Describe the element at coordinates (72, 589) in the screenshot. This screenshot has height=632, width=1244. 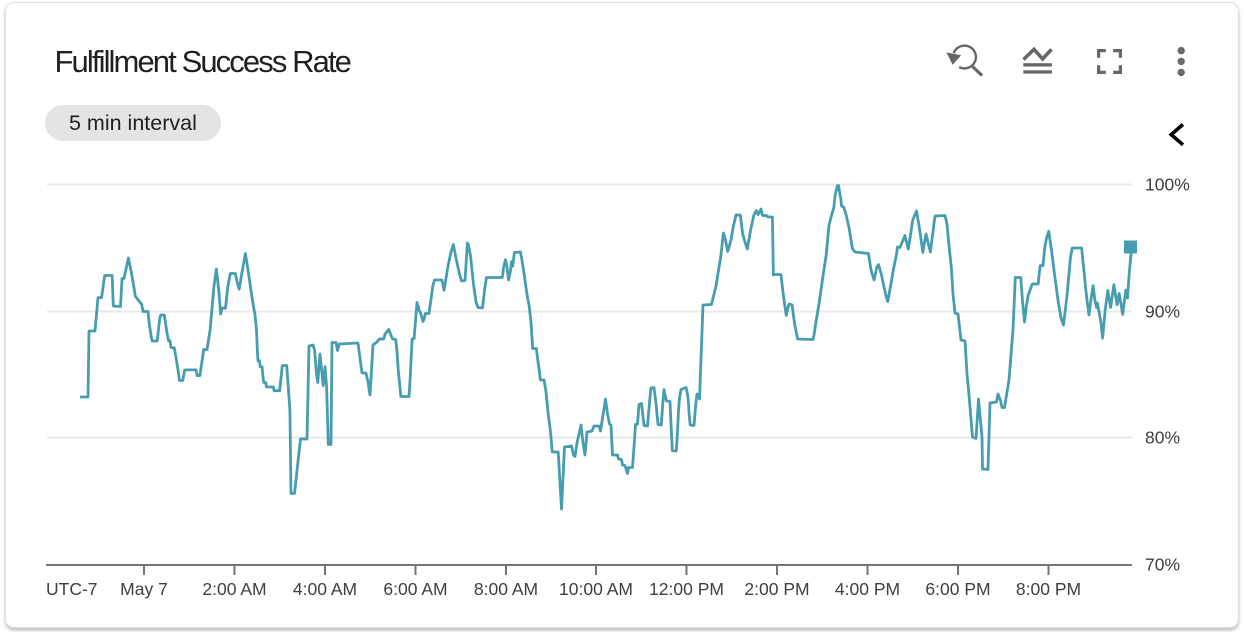
I see `svg-text: UTC-7` at that location.